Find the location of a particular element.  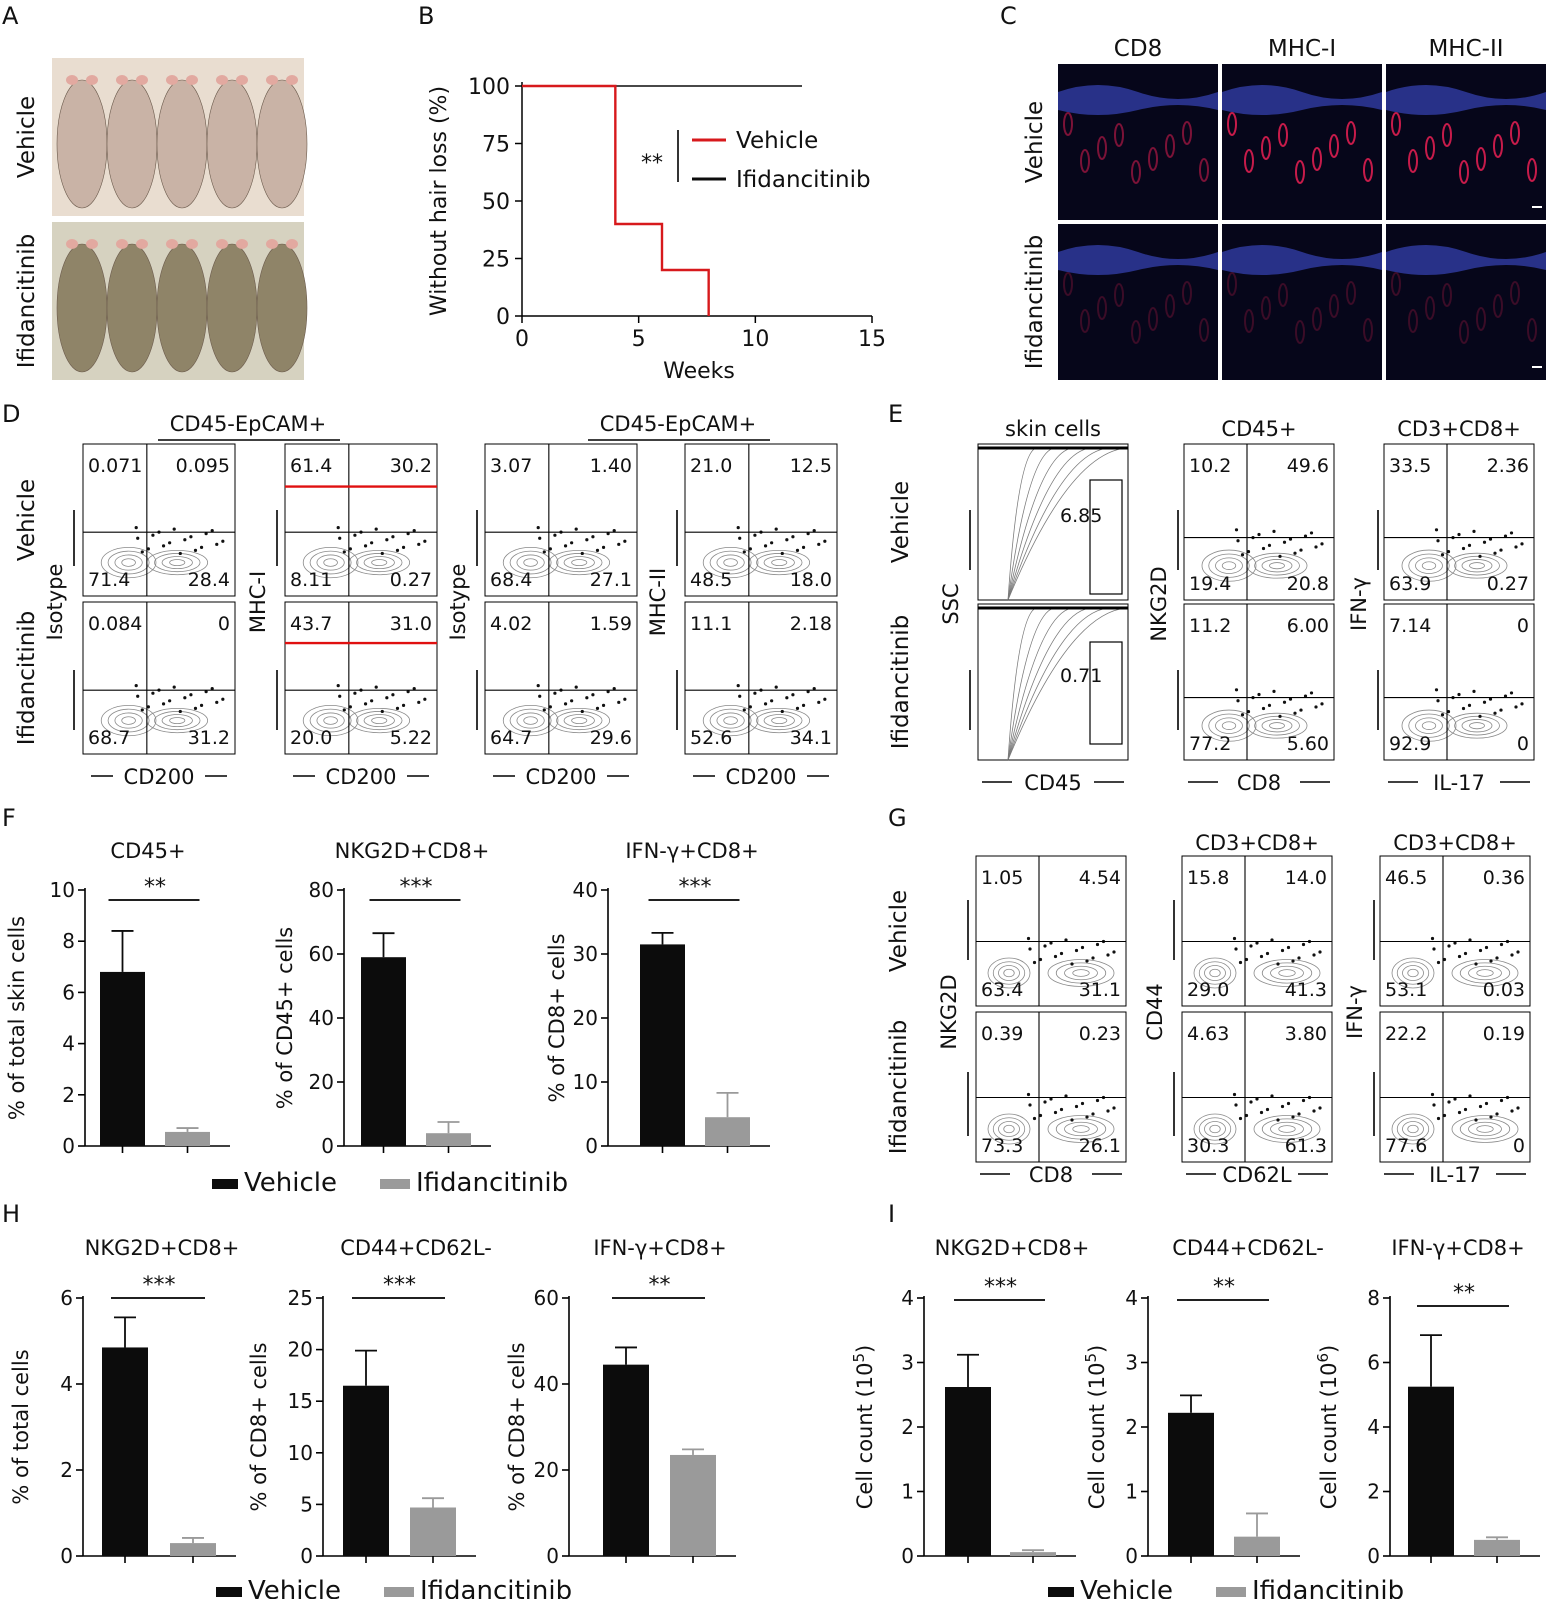

panel-letter-D: D is located at coordinates (11, 414).